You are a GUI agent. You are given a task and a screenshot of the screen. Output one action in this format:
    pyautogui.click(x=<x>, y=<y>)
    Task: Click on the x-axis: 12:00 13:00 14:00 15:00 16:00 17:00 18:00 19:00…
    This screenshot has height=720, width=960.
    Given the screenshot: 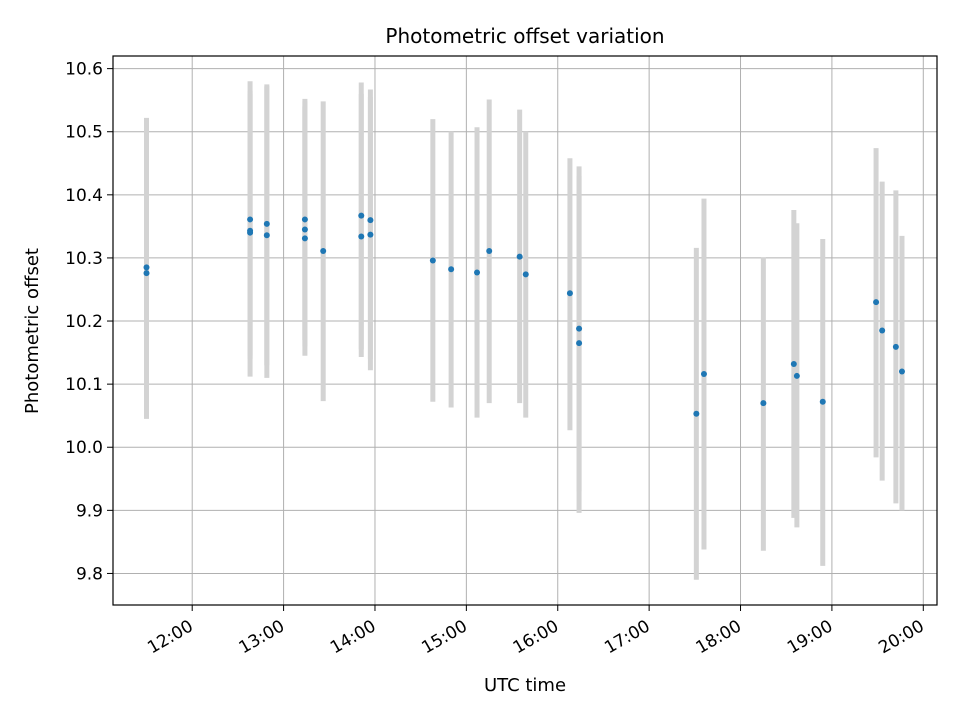 What is the action you would take?
    pyautogui.click(x=536, y=631)
    